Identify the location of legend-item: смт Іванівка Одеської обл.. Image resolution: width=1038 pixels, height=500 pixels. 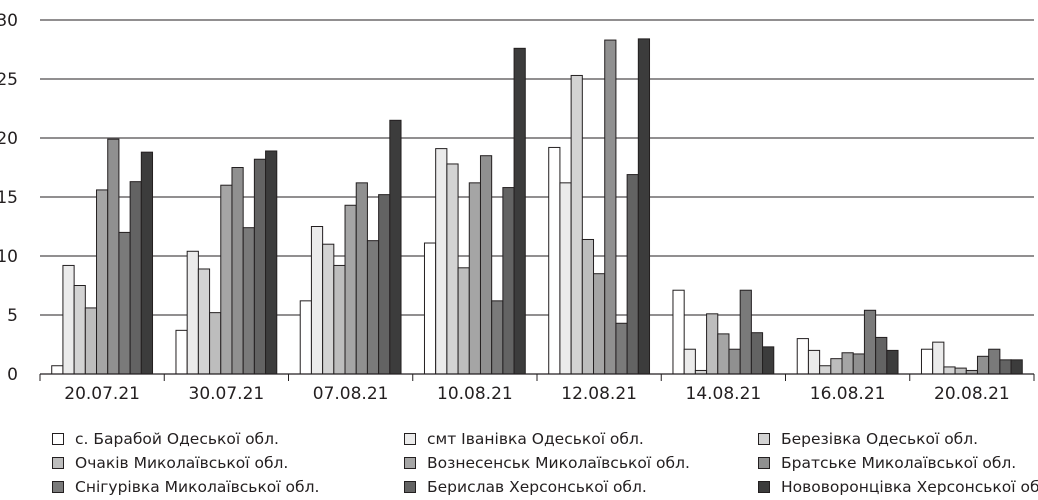
(524, 439).